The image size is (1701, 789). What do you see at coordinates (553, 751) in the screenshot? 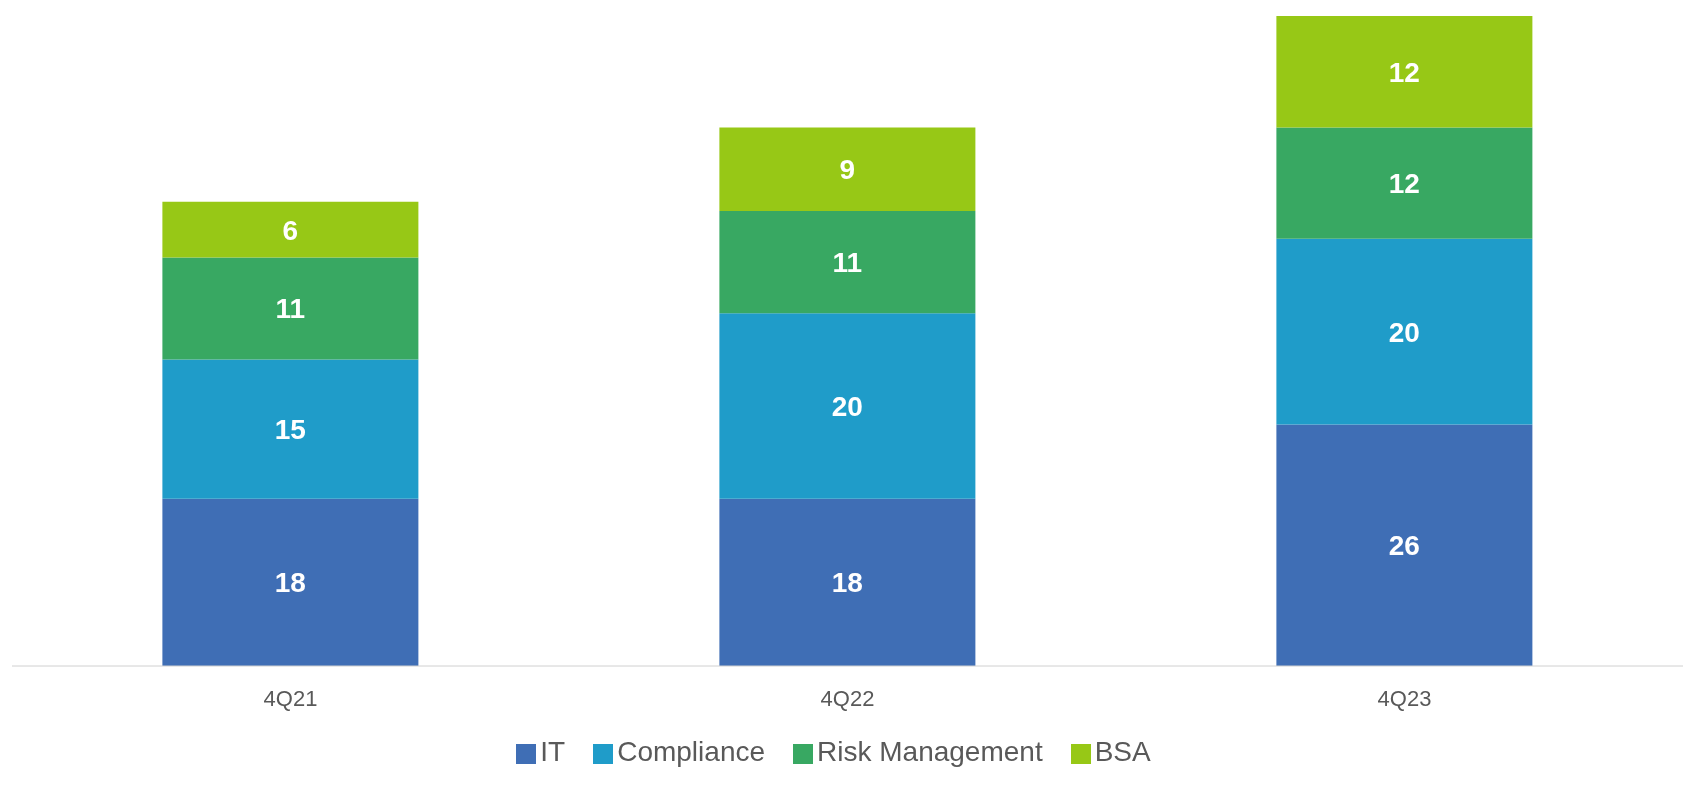
I see `legend-label: IT` at bounding box center [553, 751].